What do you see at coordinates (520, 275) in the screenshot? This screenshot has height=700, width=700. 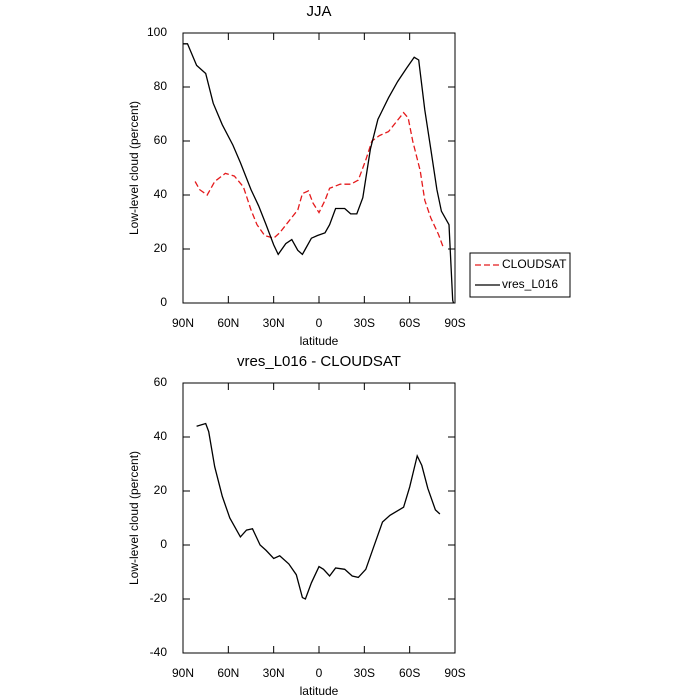 I see `legend-box` at bounding box center [520, 275].